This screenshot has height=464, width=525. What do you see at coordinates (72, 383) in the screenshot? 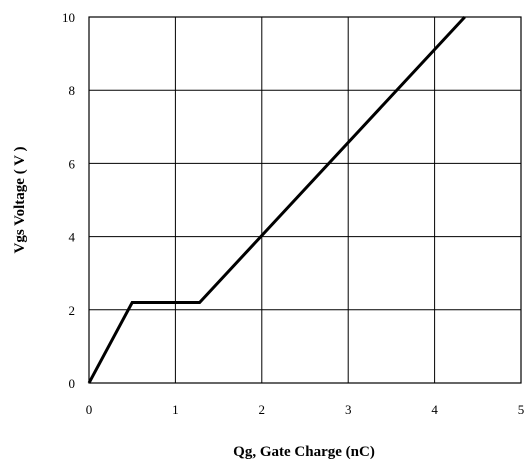
I see `y-tick-label: 0` at bounding box center [72, 383].